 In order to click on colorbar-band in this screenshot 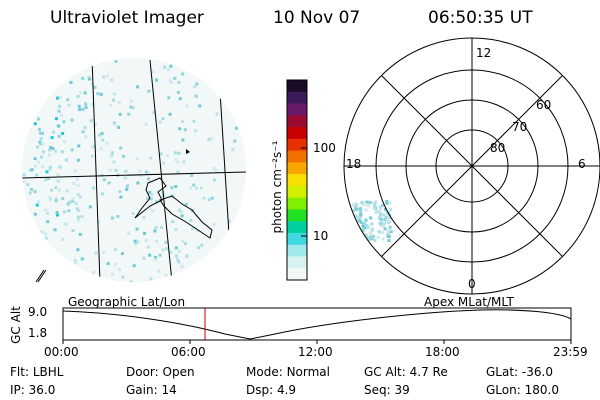, I will do `click(297, 133)`.